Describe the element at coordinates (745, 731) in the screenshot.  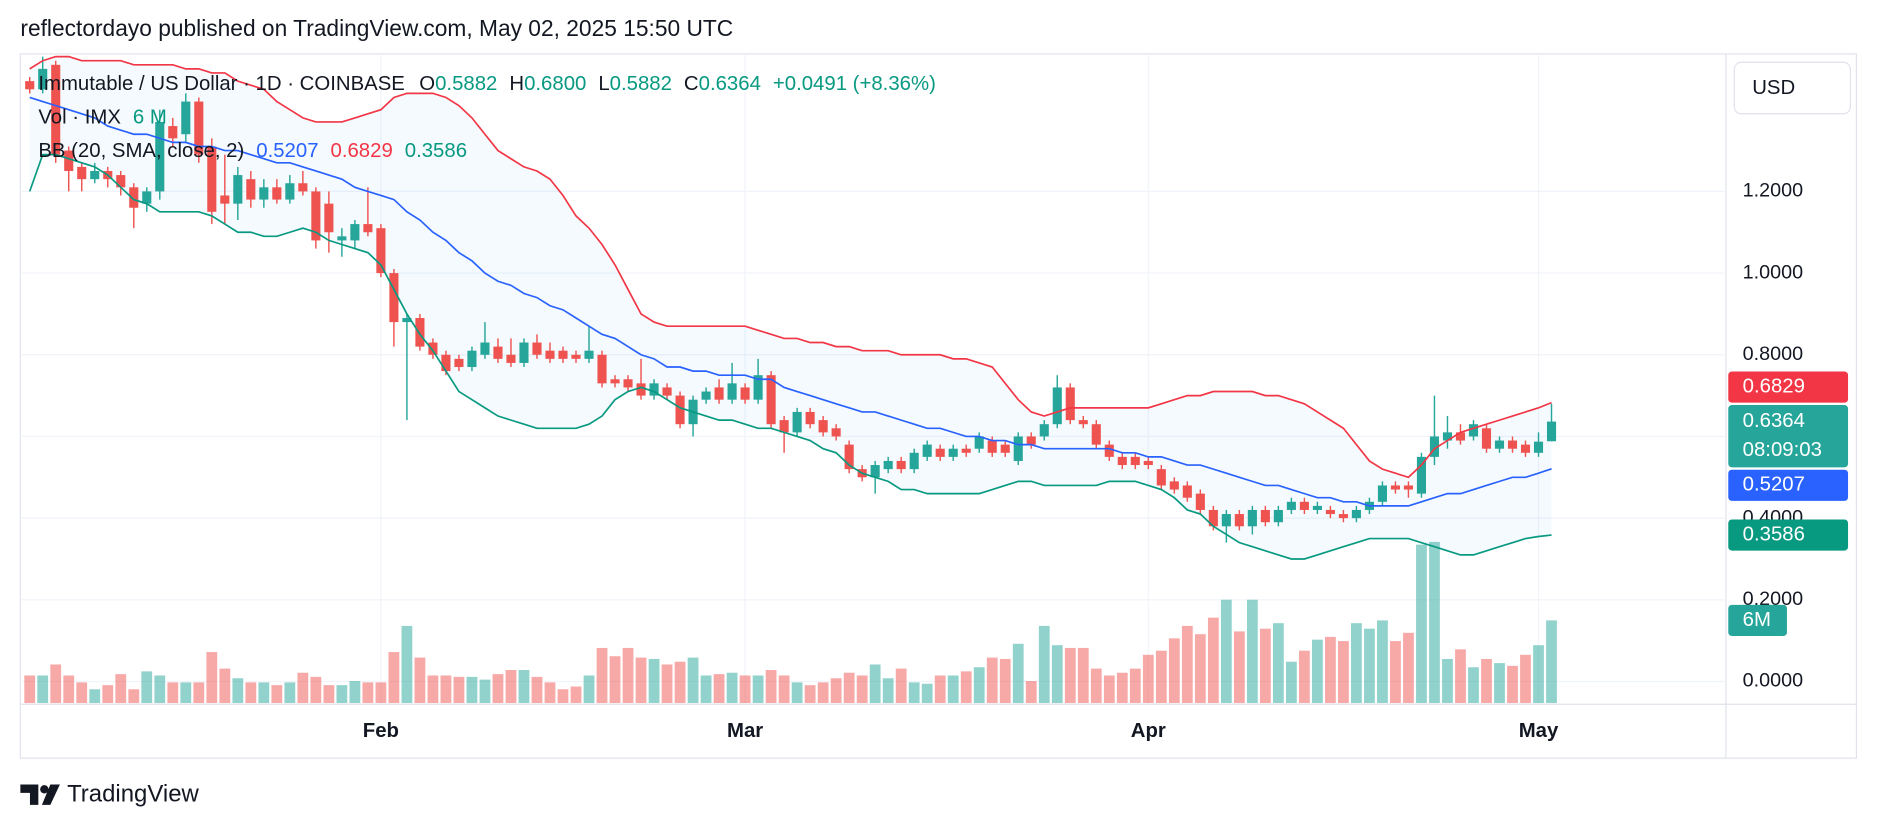
I see `x-tick-label: Mar` at that location.